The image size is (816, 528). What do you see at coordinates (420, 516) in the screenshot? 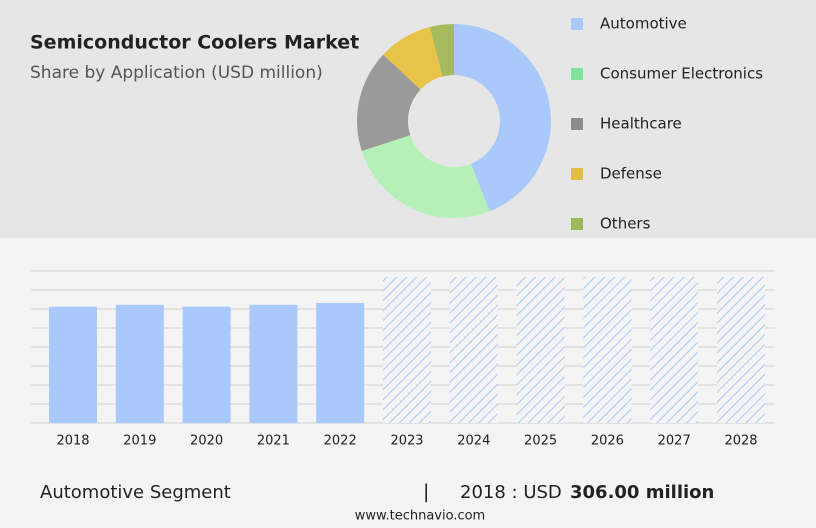
I see `source: www.technavio.com` at bounding box center [420, 516].